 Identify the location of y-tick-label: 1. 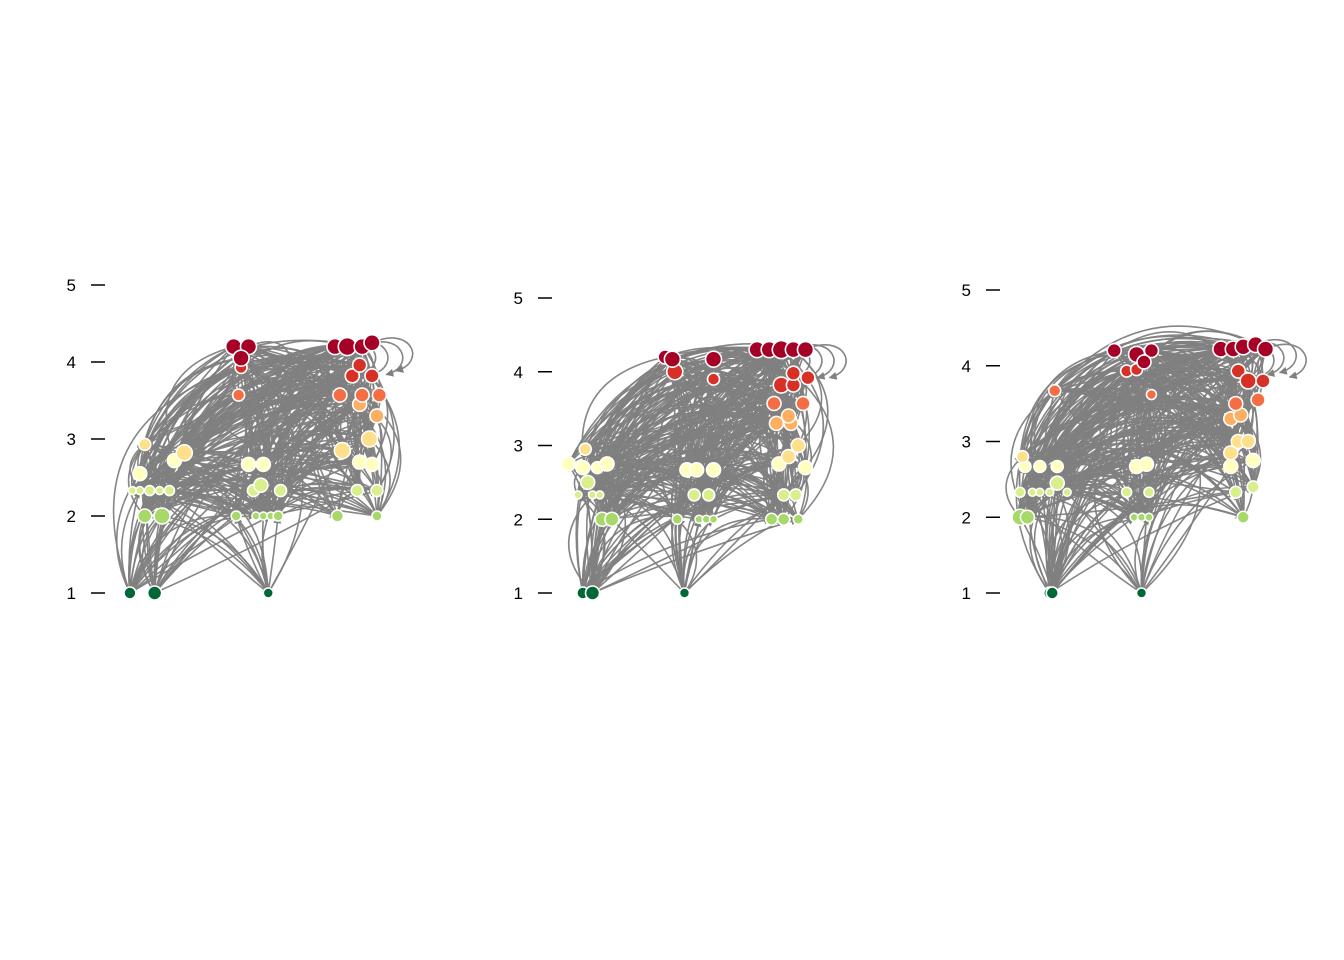
(71, 593).